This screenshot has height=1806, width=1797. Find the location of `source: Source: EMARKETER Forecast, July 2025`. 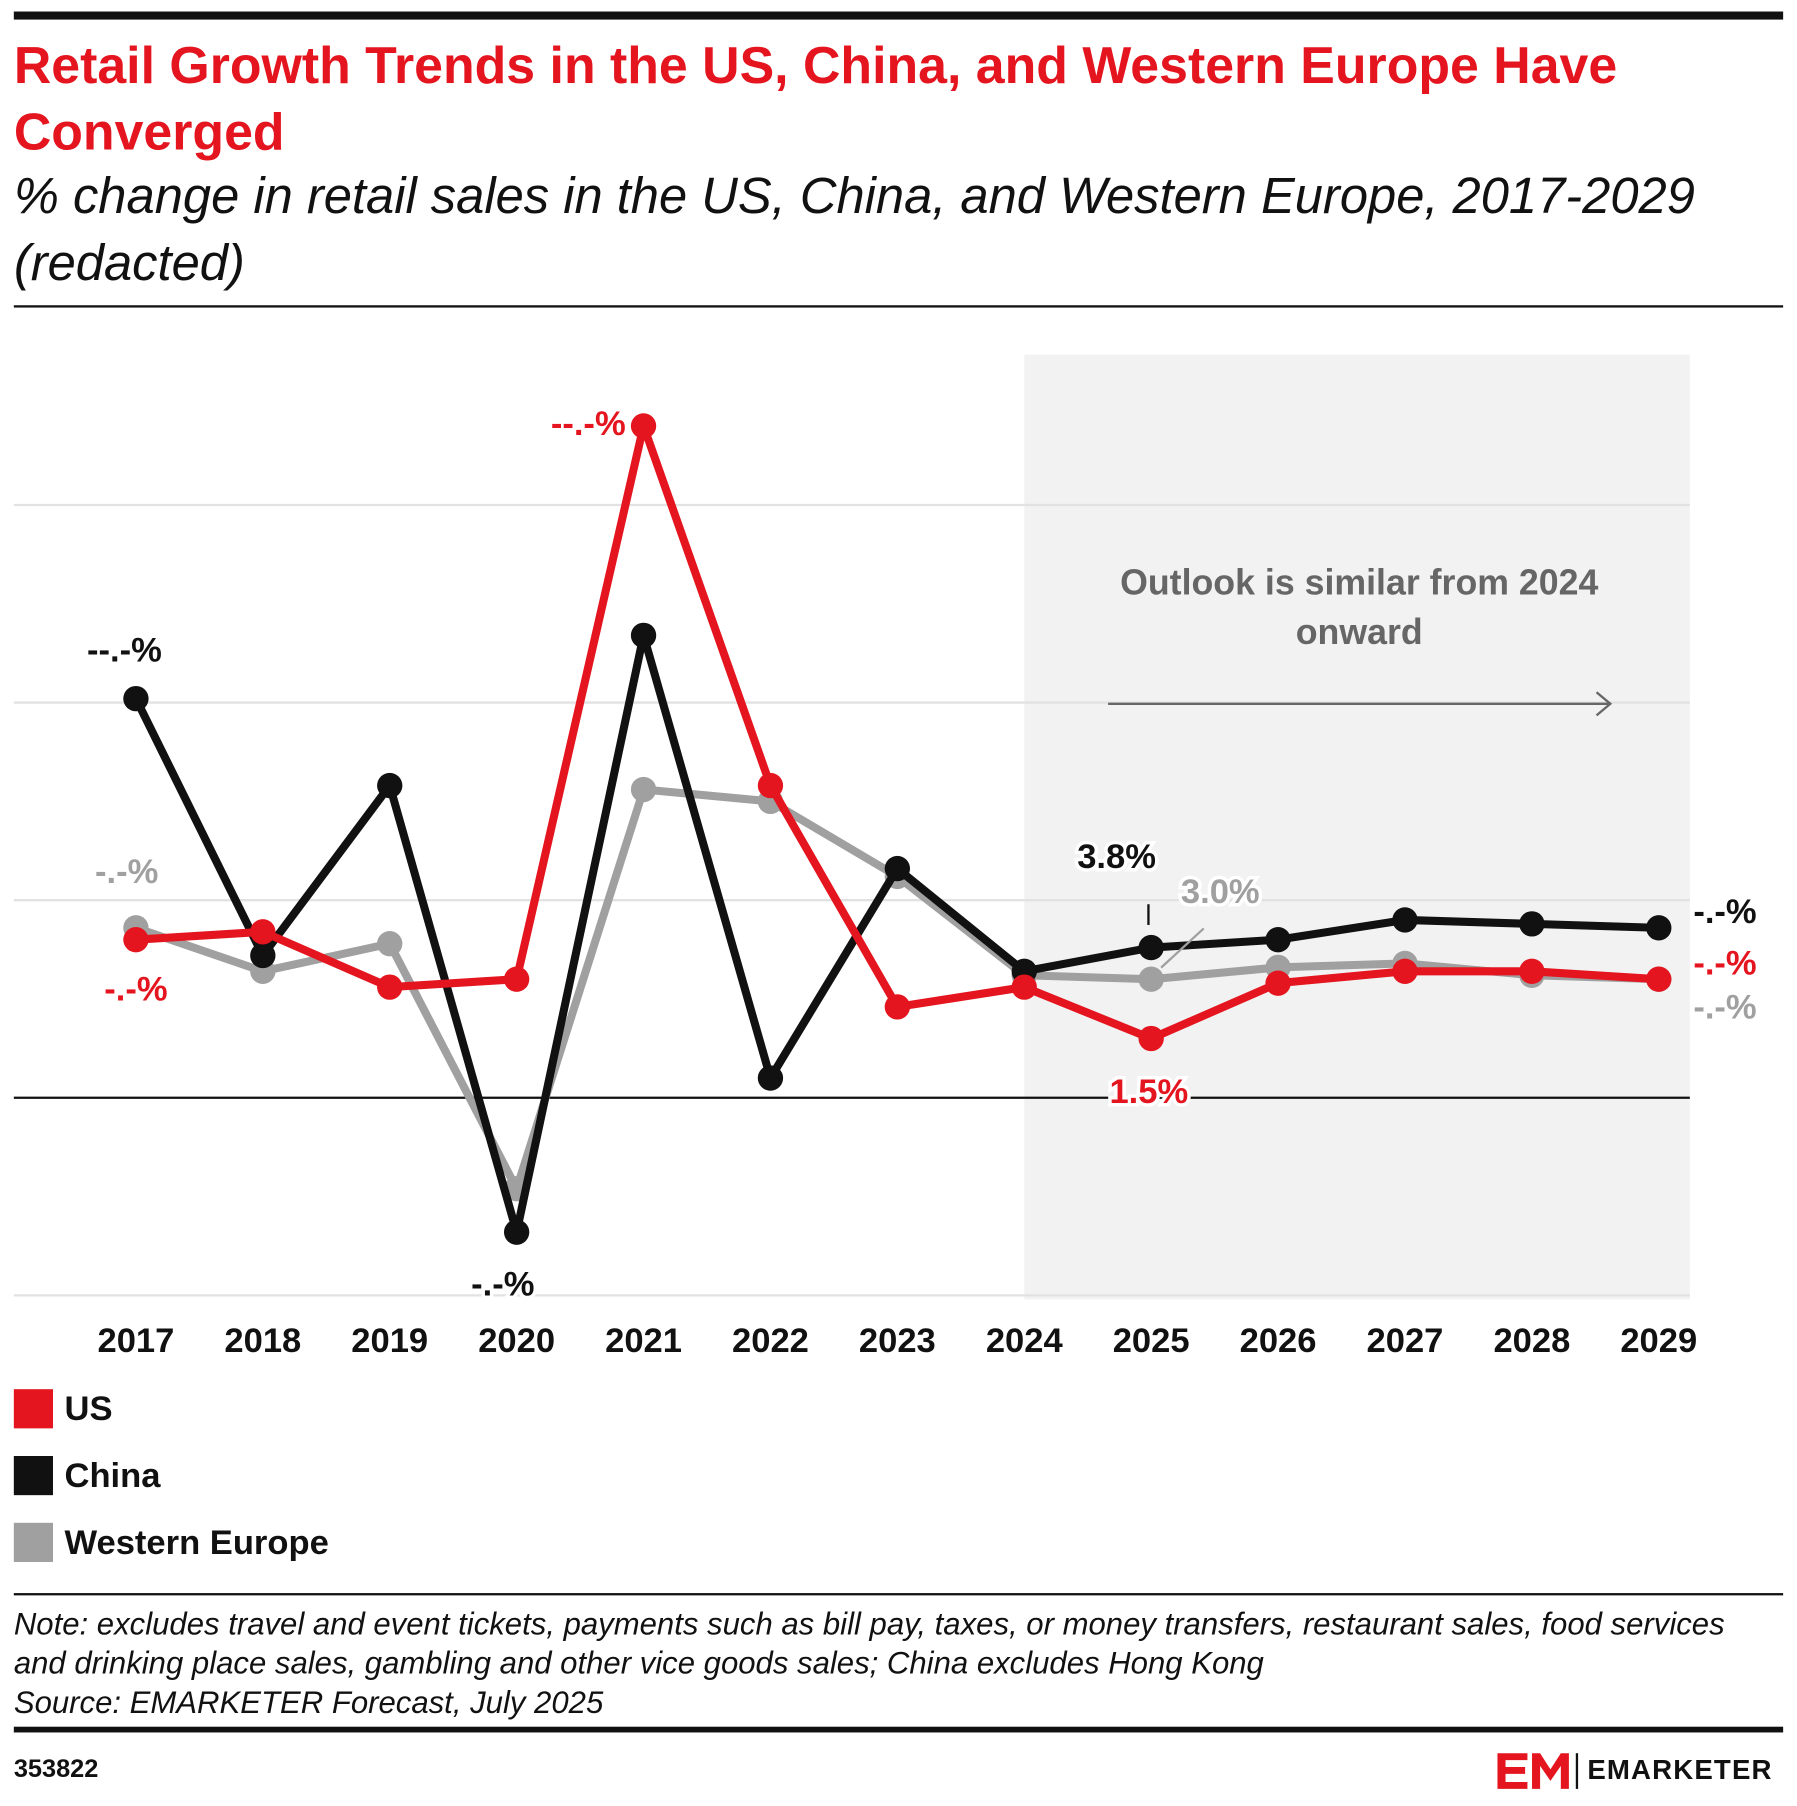

source: Source: EMARKETER Forecast, July 2025 is located at coordinates (308, 1702).